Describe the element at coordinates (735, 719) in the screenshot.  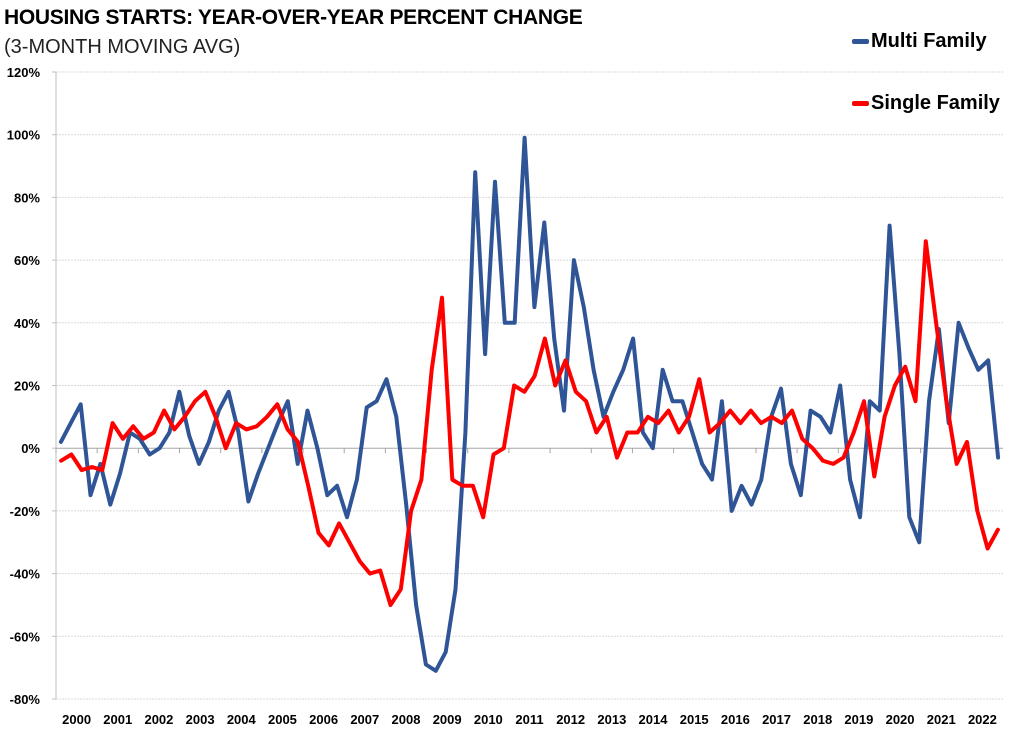
I see `x-tick-label: 2016` at that location.